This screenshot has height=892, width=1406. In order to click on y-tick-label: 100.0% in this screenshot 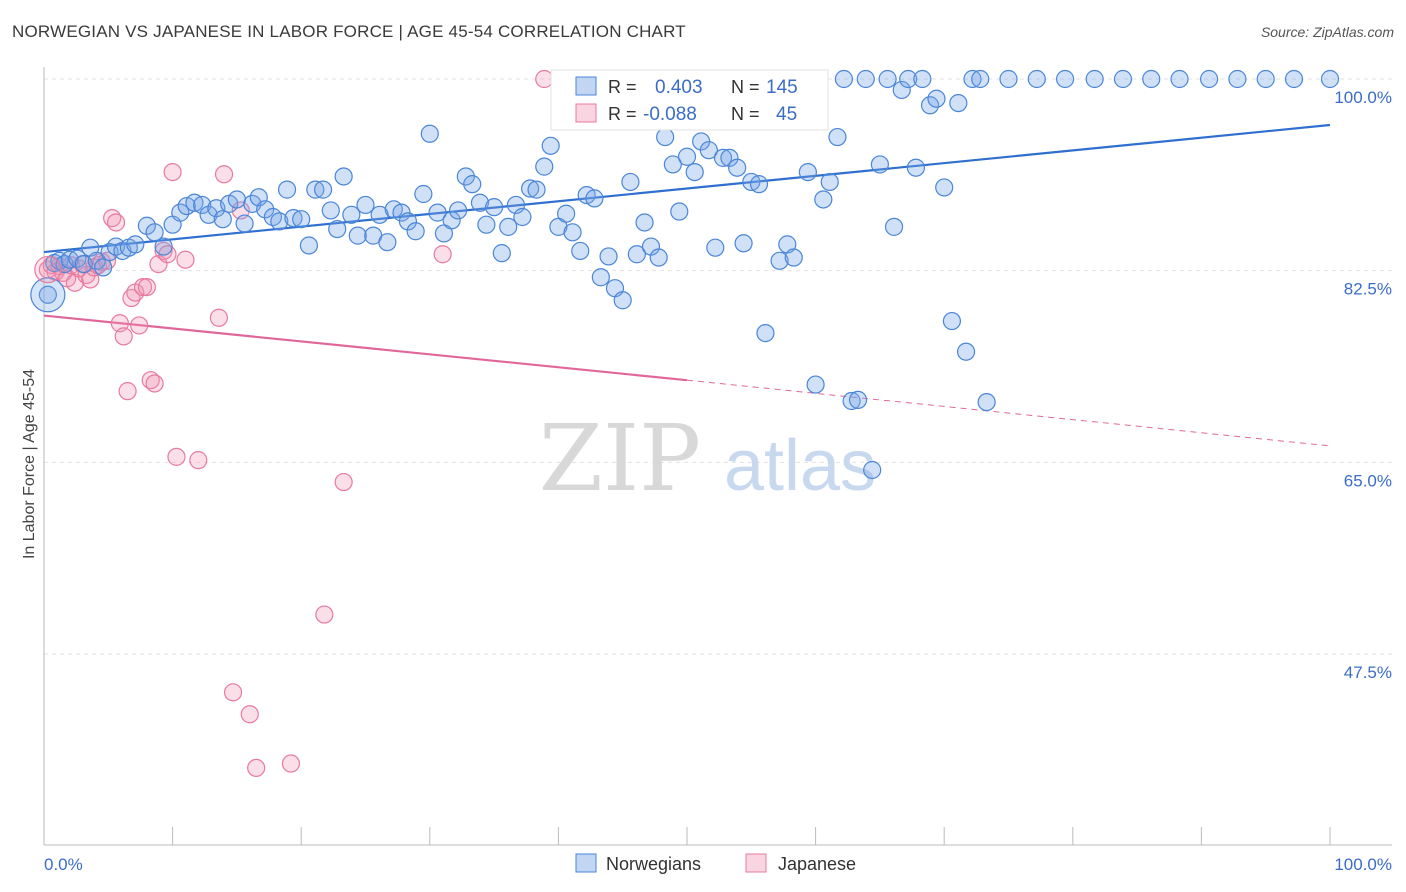, I will do `click(1363, 97)`.